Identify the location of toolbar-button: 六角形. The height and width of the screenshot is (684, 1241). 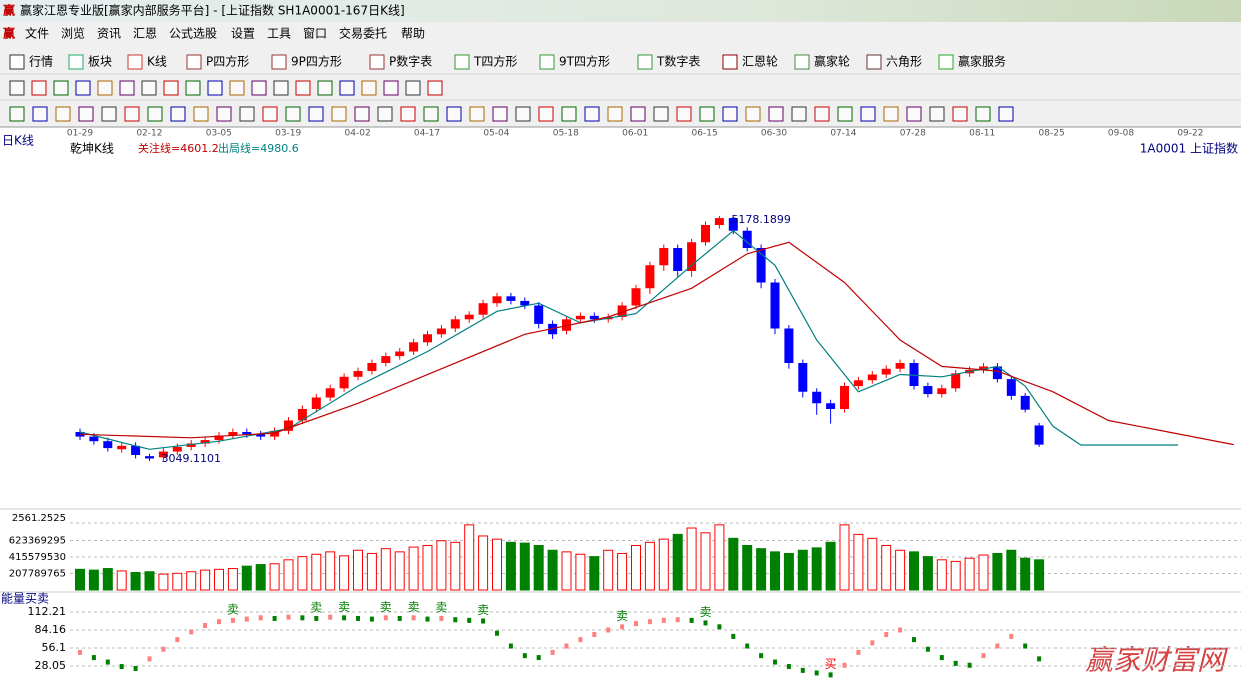
(904, 62).